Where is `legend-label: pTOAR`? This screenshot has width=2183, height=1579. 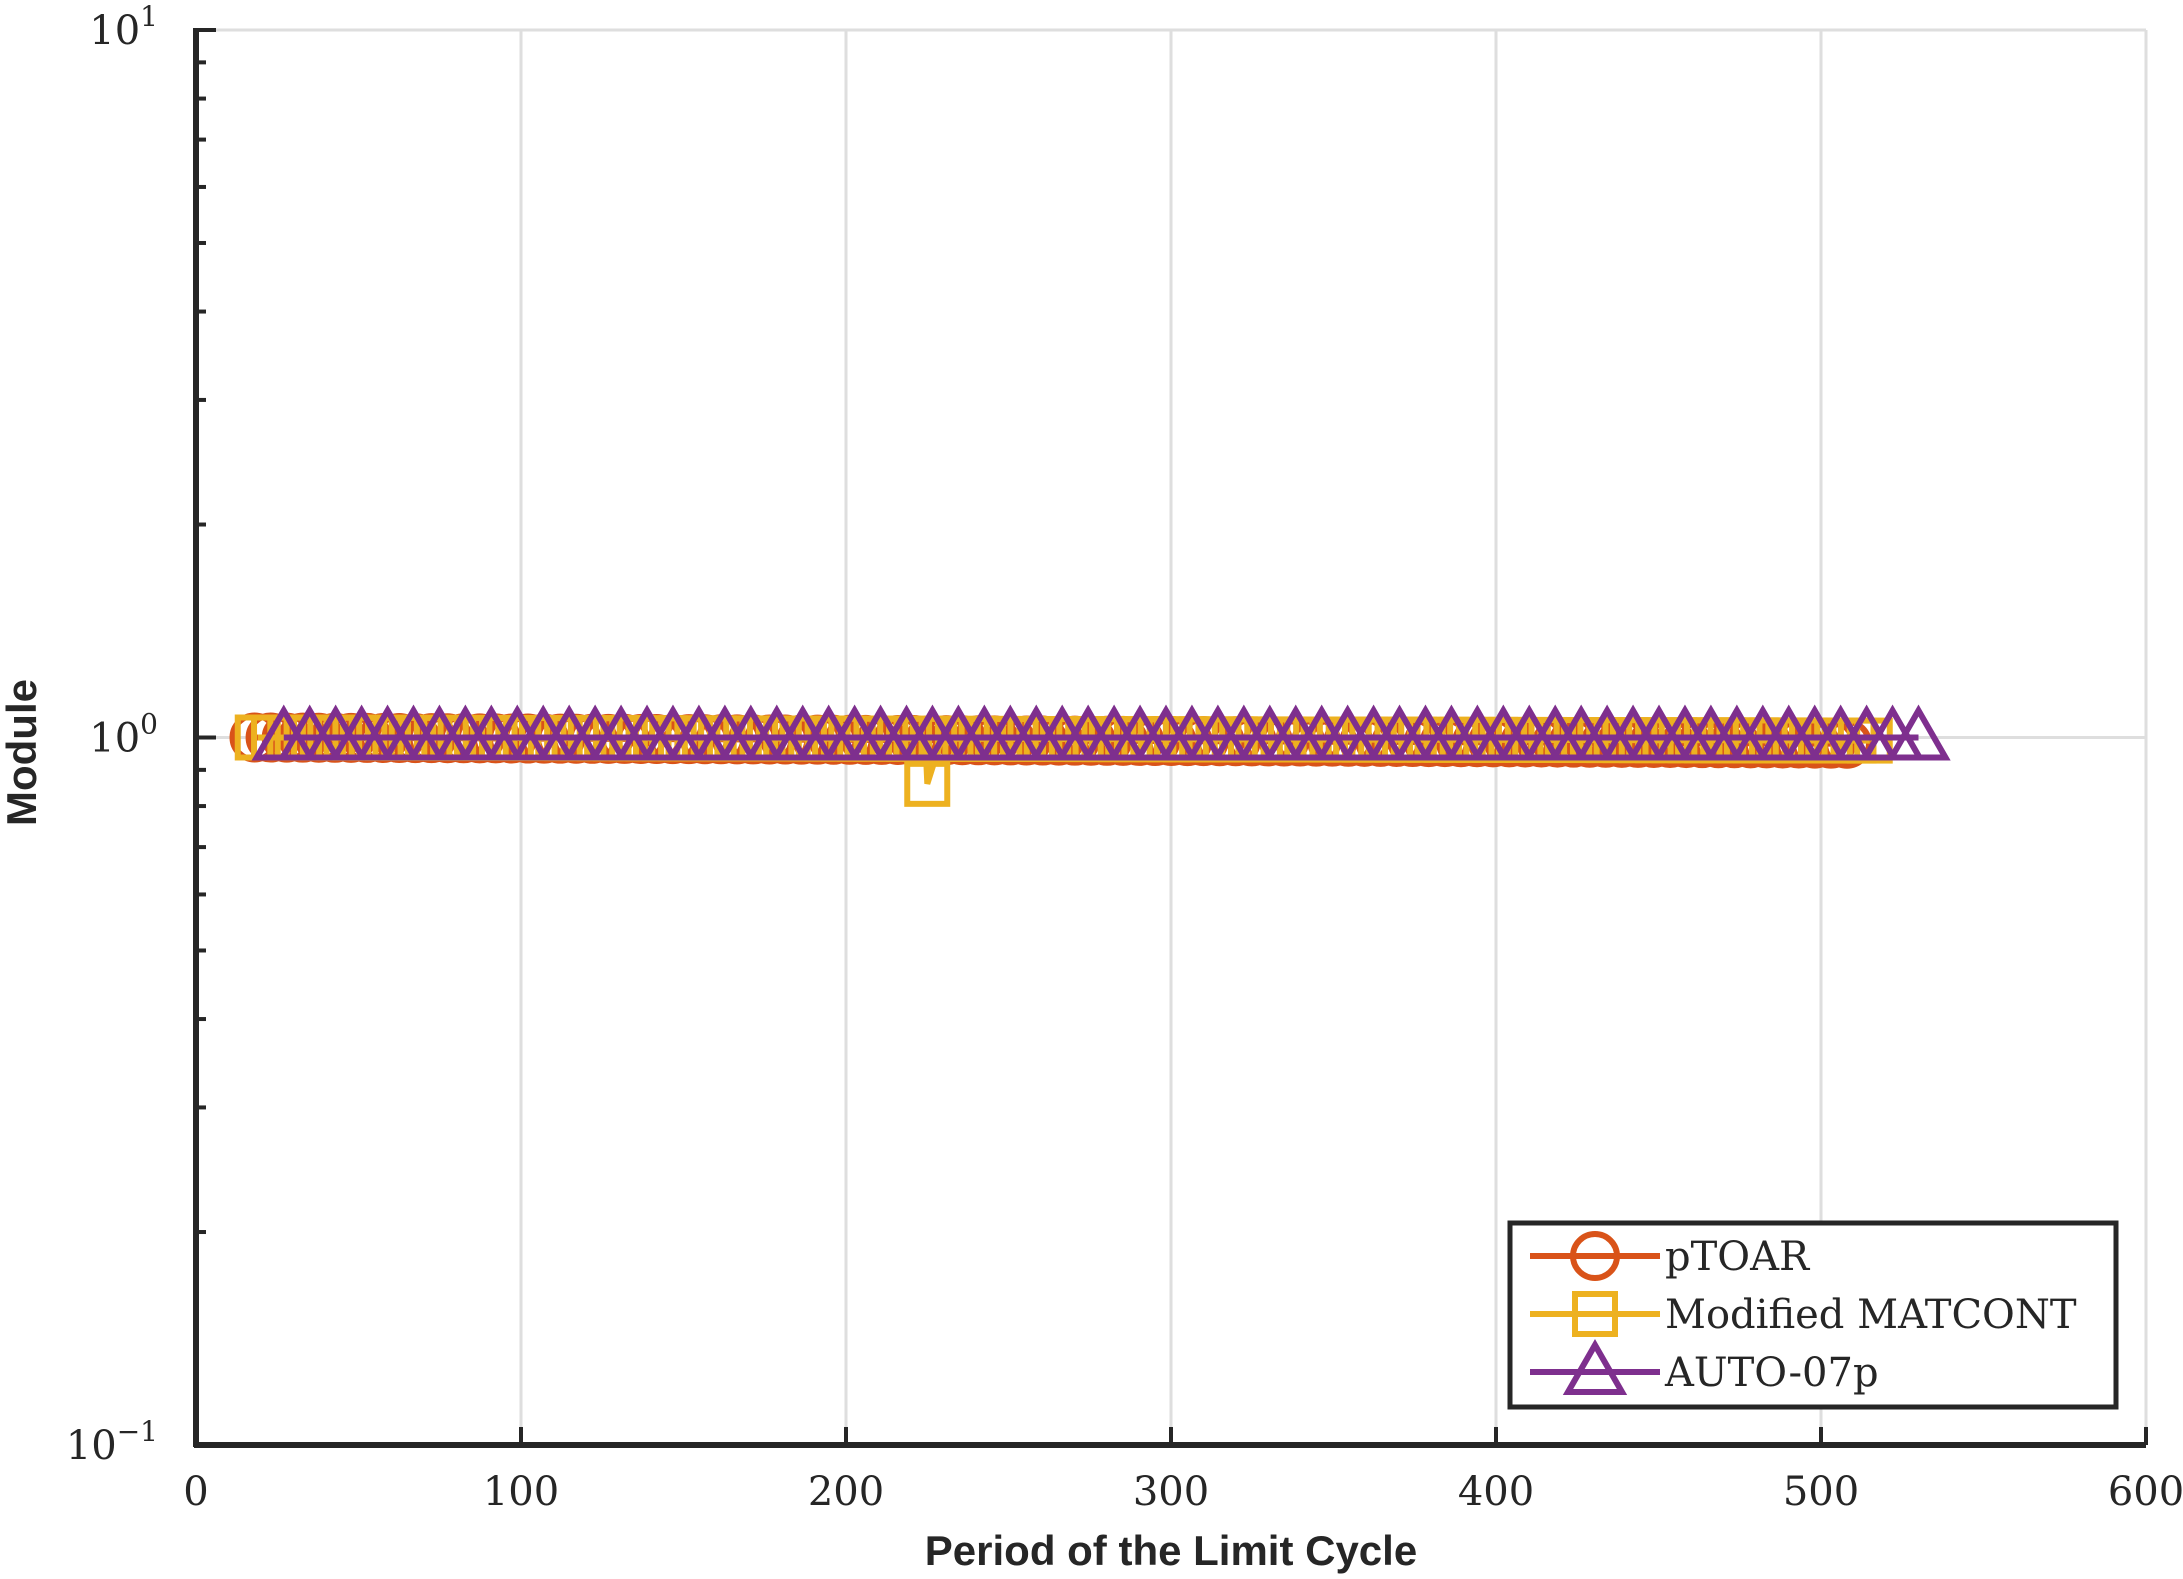 legend-label: pTOAR is located at coordinates (1738, 1257).